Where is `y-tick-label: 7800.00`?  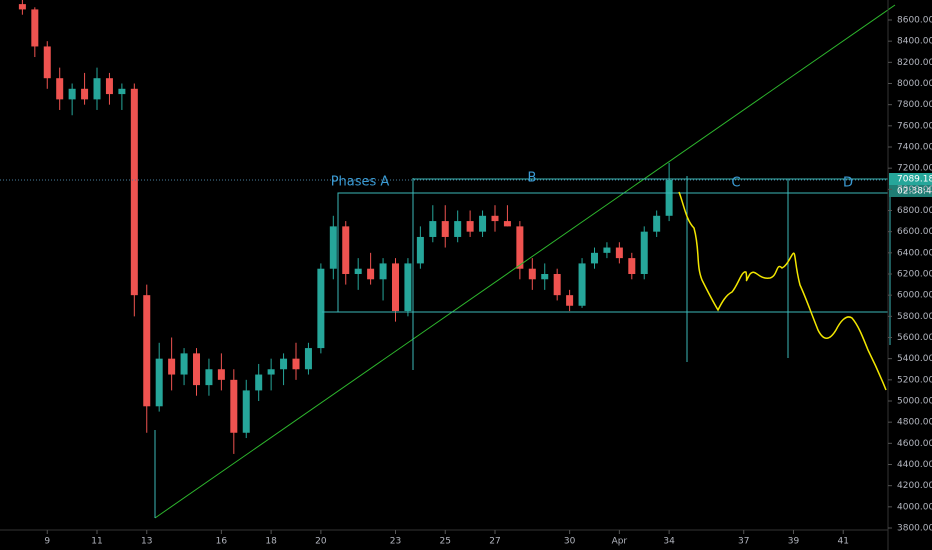
y-tick-label: 7800.00 is located at coordinates (914, 105).